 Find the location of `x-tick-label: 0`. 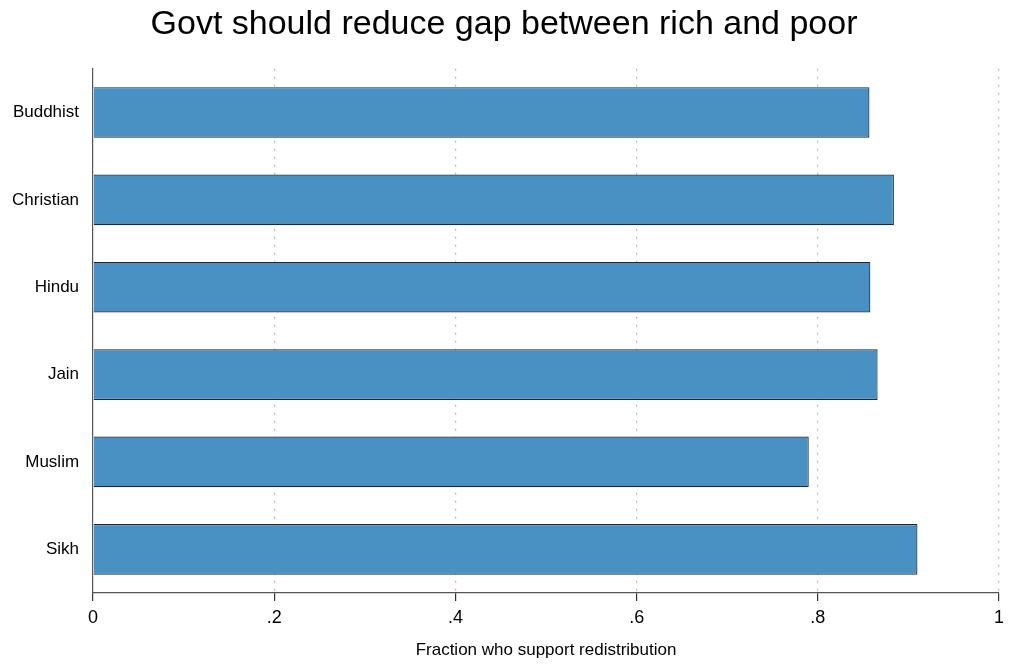

x-tick-label: 0 is located at coordinates (93, 616).